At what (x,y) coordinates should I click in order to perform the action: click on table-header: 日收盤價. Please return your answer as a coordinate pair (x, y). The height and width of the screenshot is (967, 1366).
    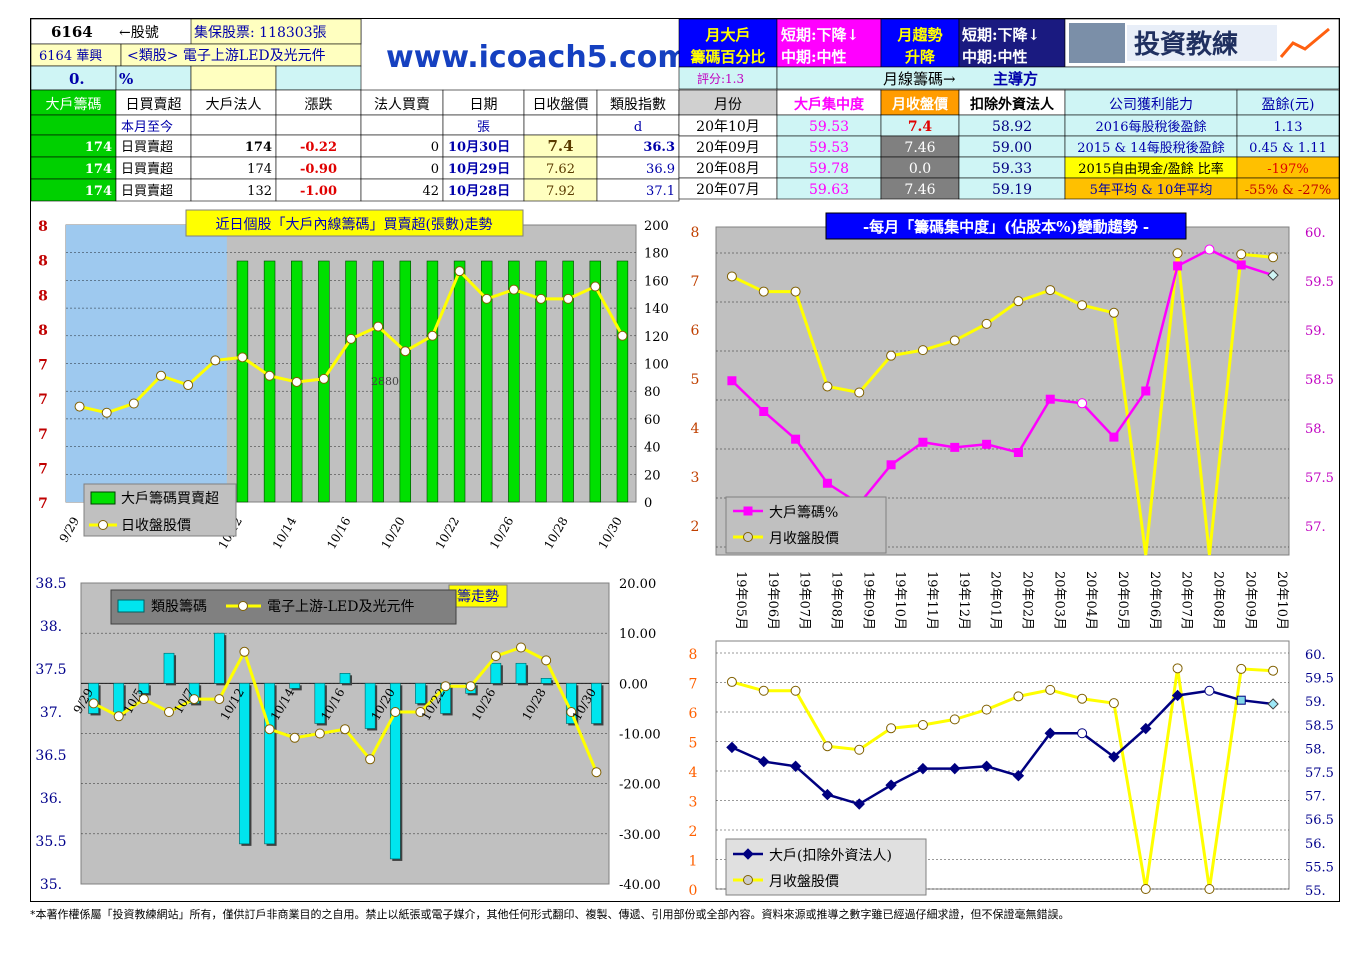
    Looking at the image, I should click on (561, 104).